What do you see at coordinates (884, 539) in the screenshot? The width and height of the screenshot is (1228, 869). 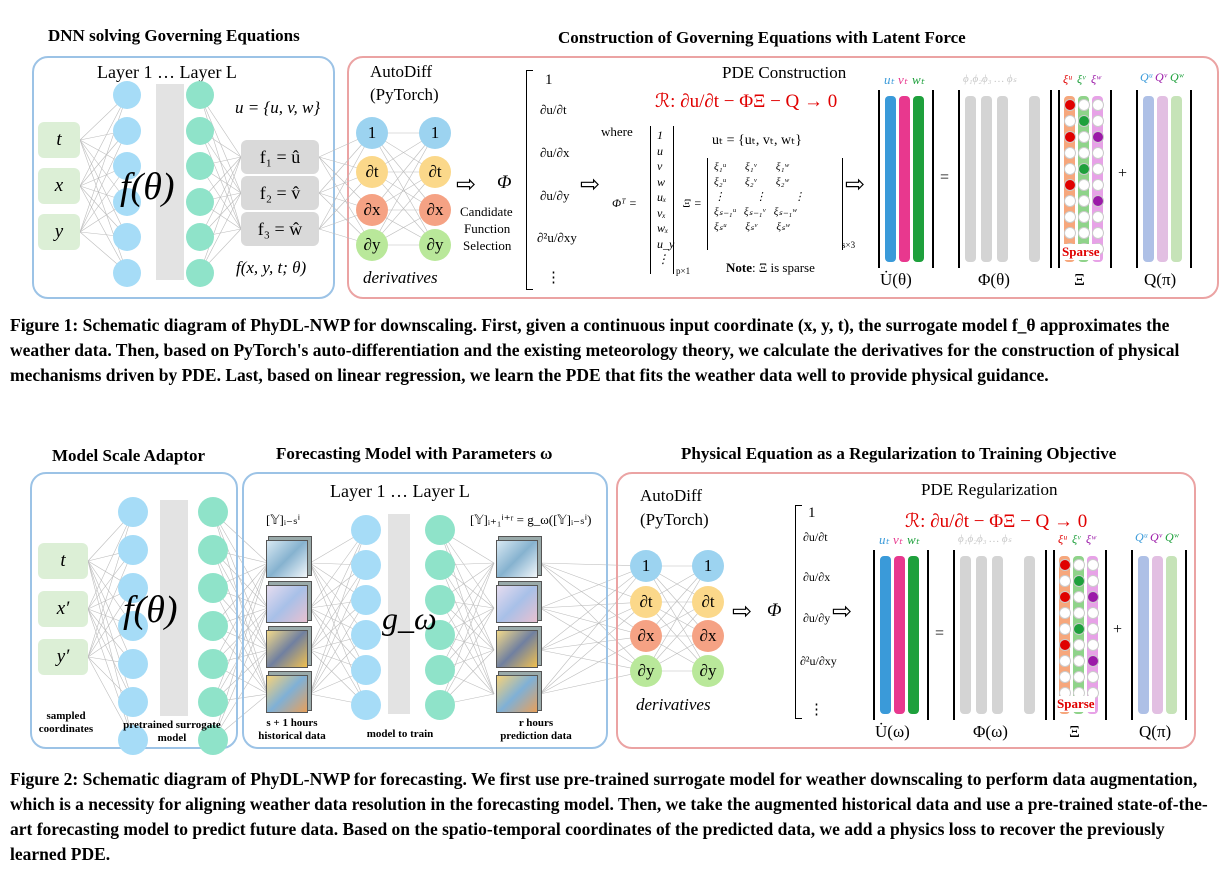 I see `udot-label: uₜ` at bounding box center [884, 539].